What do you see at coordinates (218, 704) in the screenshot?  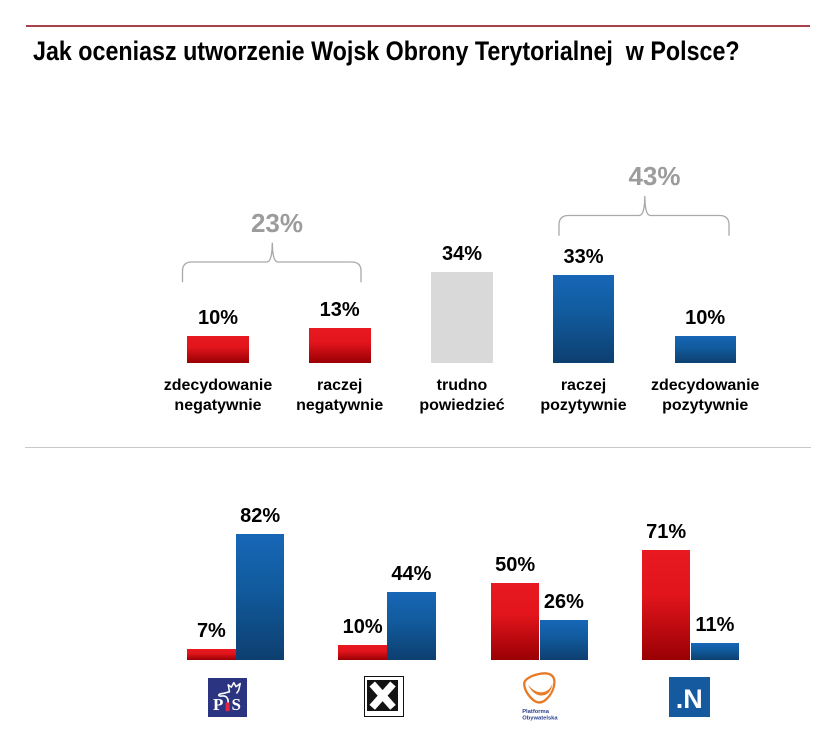 I see `svg-text: P` at bounding box center [218, 704].